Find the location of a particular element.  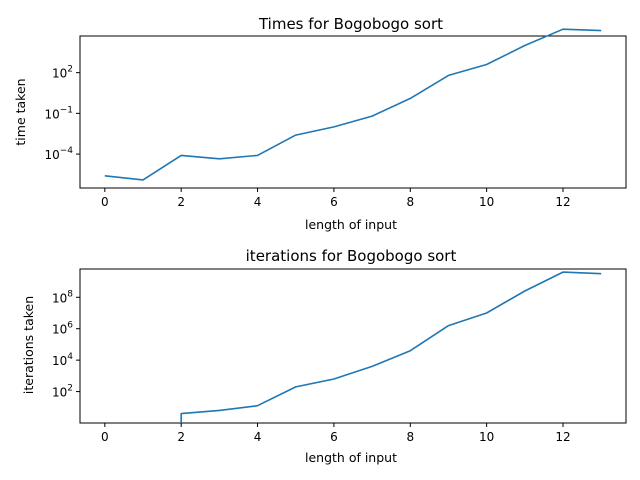

y-axis-label: time taken is located at coordinates (20, 111).